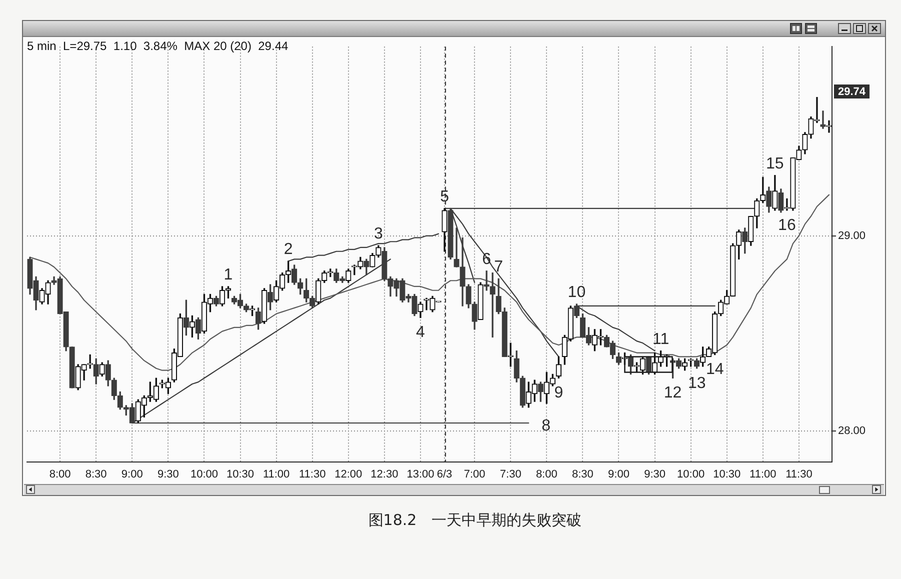 The height and width of the screenshot is (579, 901). What do you see at coordinates (661, 339) in the screenshot?
I see `text: 11` at bounding box center [661, 339].